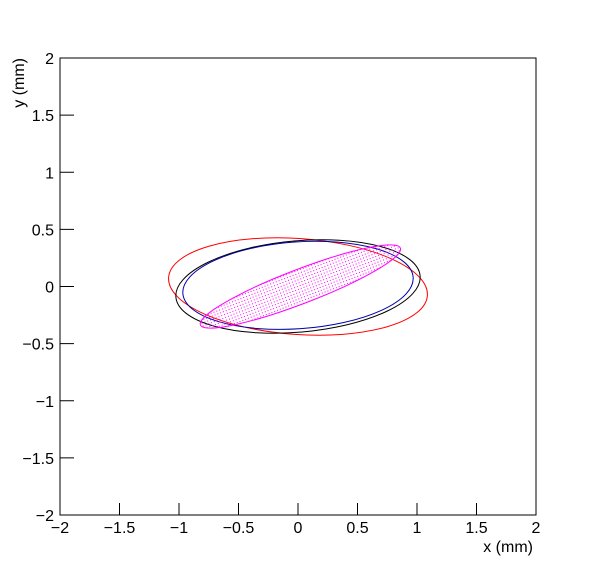 The height and width of the screenshot is (572, 596). I want to click on x-tick-label: −0.5, so click(239, 528).